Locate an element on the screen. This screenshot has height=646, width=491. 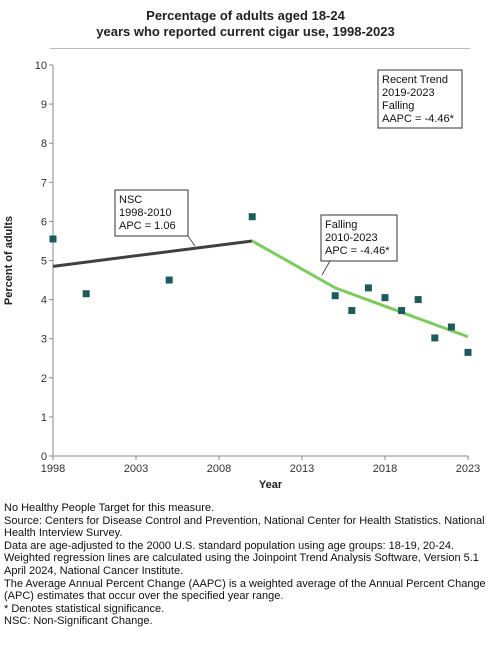
annotation-text: Recent Trend is located at coordinates (415, 80).